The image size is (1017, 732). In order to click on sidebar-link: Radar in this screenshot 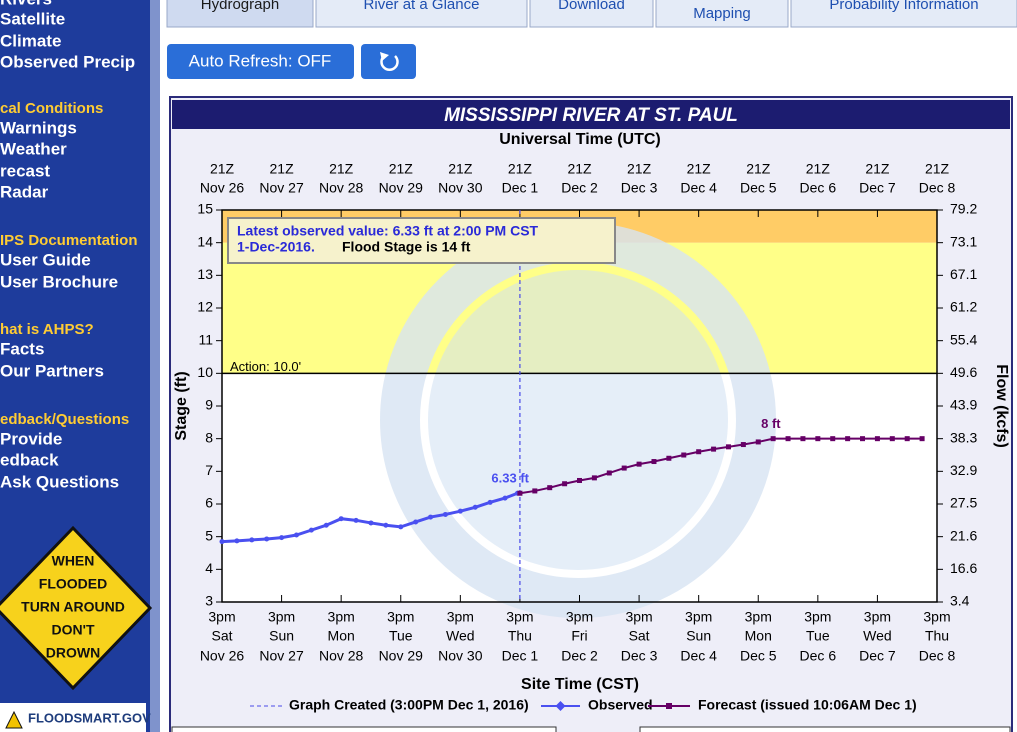, I will do `click(24, 191)`.